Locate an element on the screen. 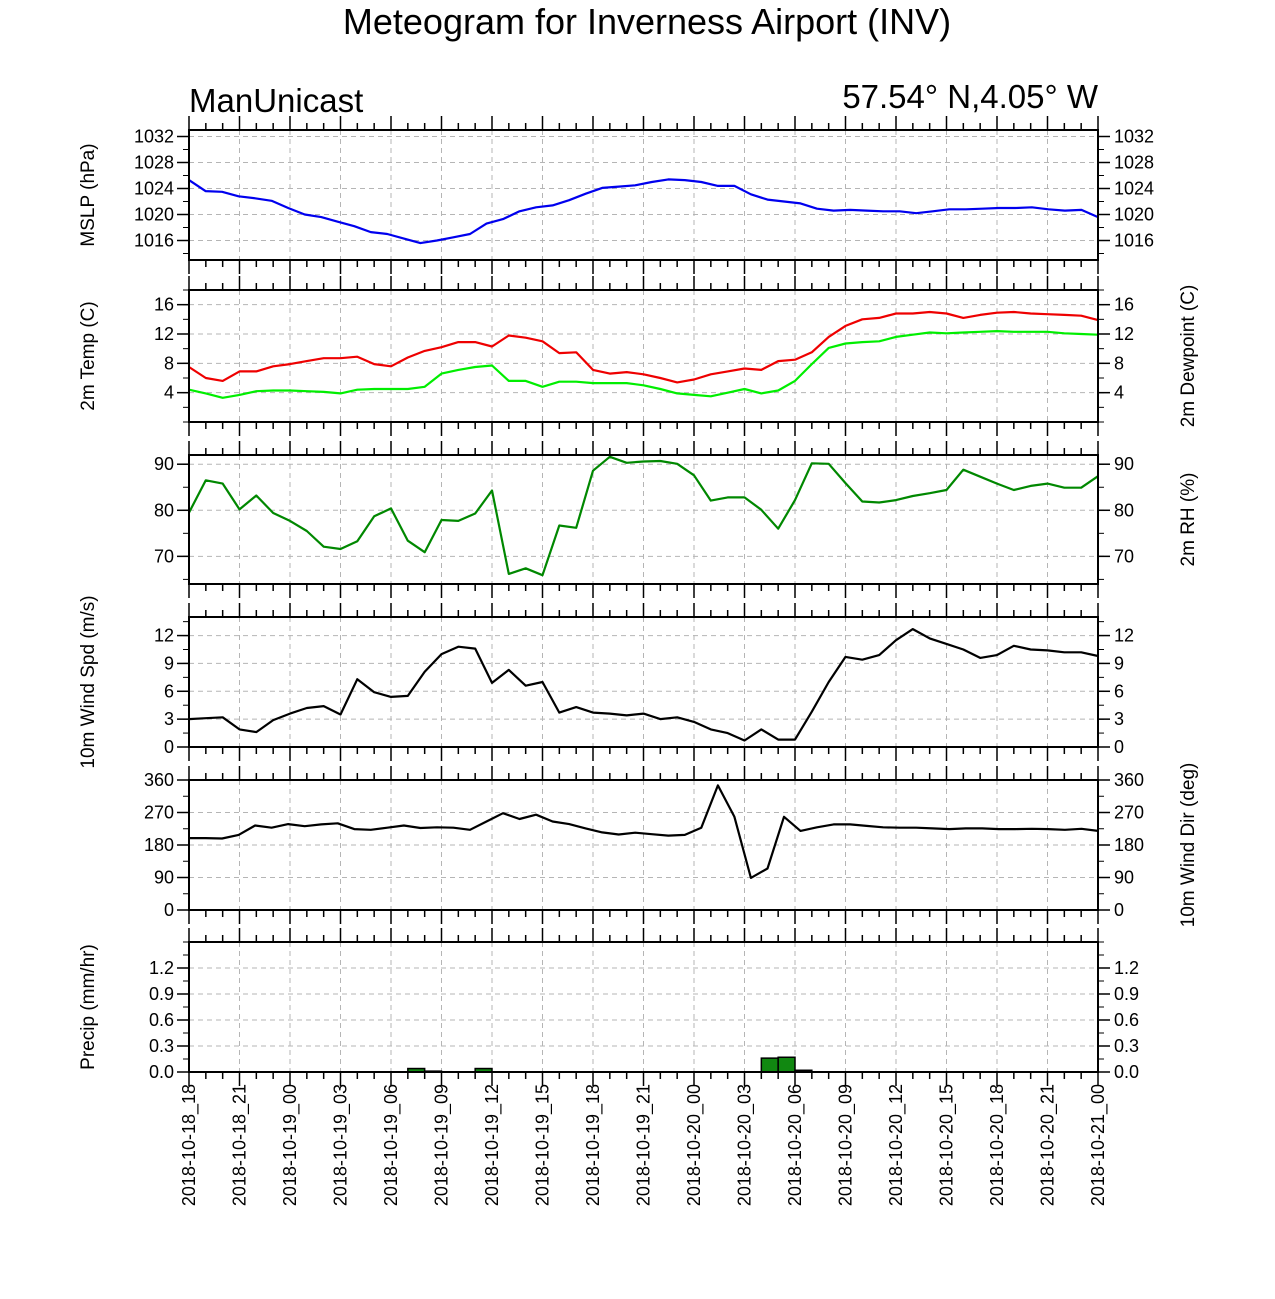 The height and width of the screenshot is (1299, 1275). x-tick-label: 2018-10-19_06 is located at coordinates (391, 1145).